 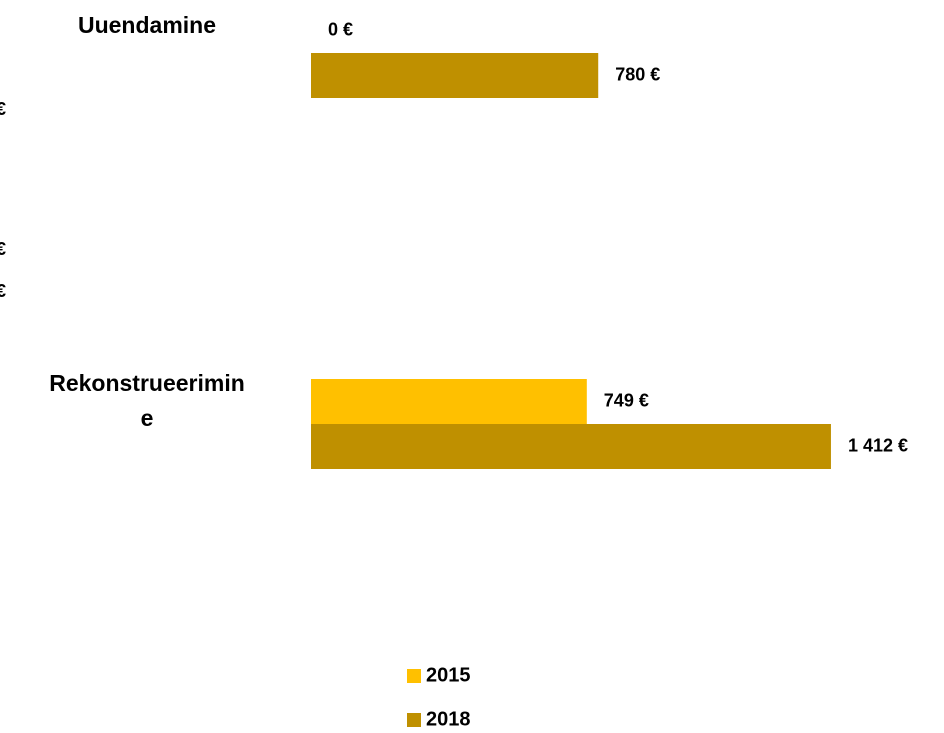 What do you see at coordinates (878, 445) in the screenshot?
I see `value-label: 1 412 €` at bounding box center [878, 445].